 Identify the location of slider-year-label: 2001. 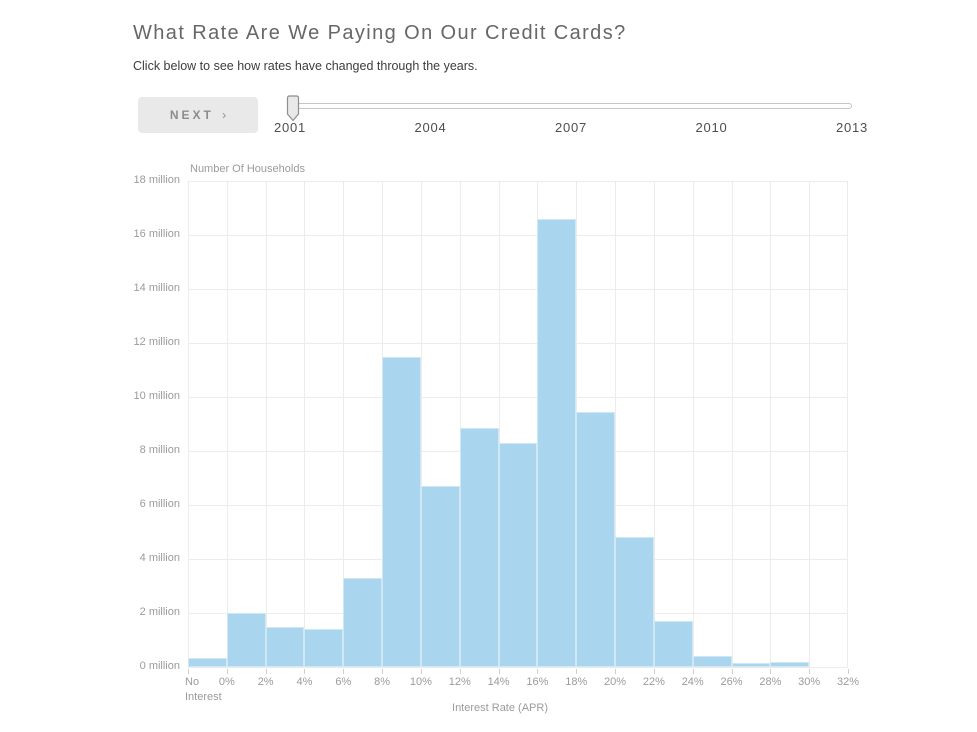
(290, 127).